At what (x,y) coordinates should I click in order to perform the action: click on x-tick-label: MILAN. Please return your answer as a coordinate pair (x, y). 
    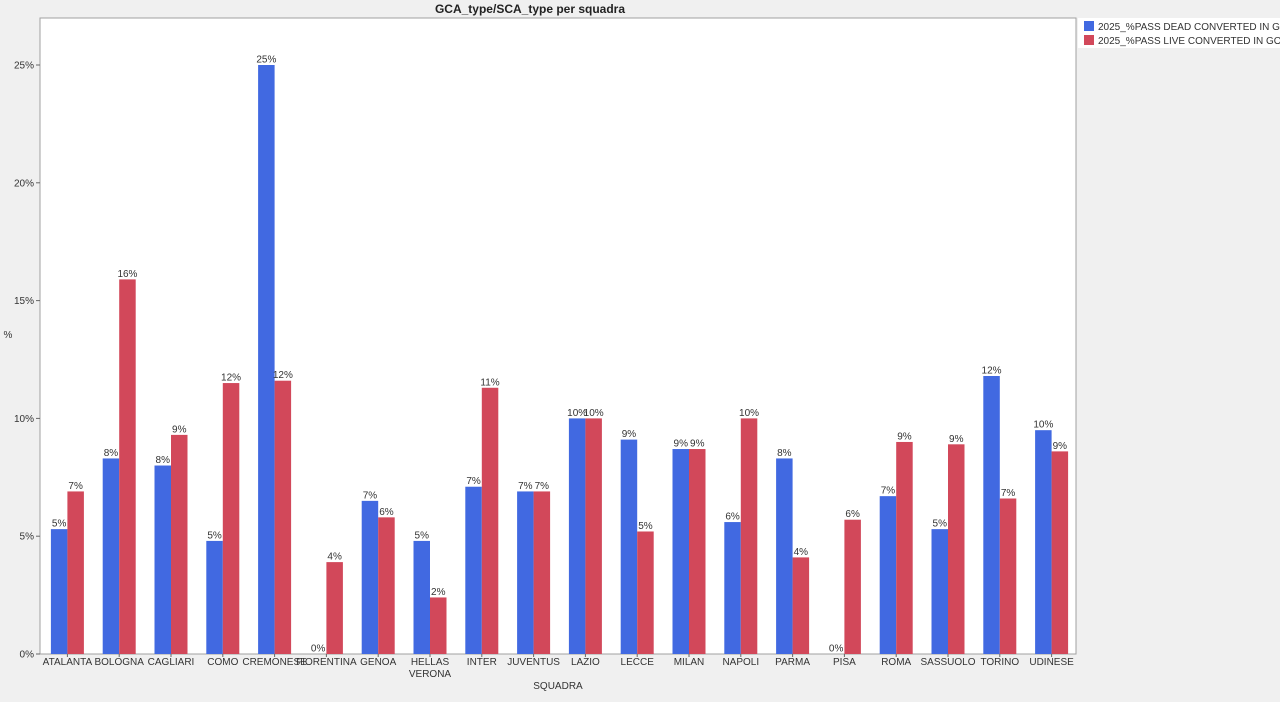
    Looking at the image, I should click on (689, 662).